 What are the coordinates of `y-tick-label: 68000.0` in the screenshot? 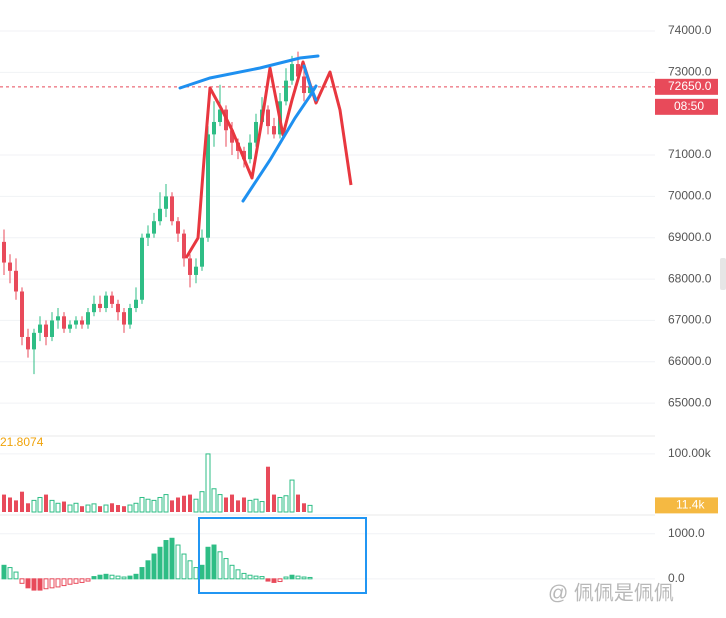 It's located at (690, 278).